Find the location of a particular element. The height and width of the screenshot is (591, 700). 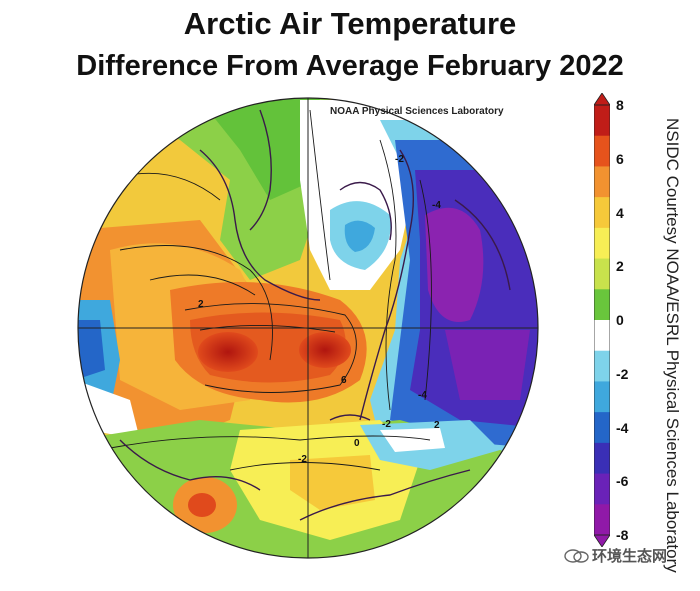

watermark-text: 环境生态网 is located at coordinates (630, 556).